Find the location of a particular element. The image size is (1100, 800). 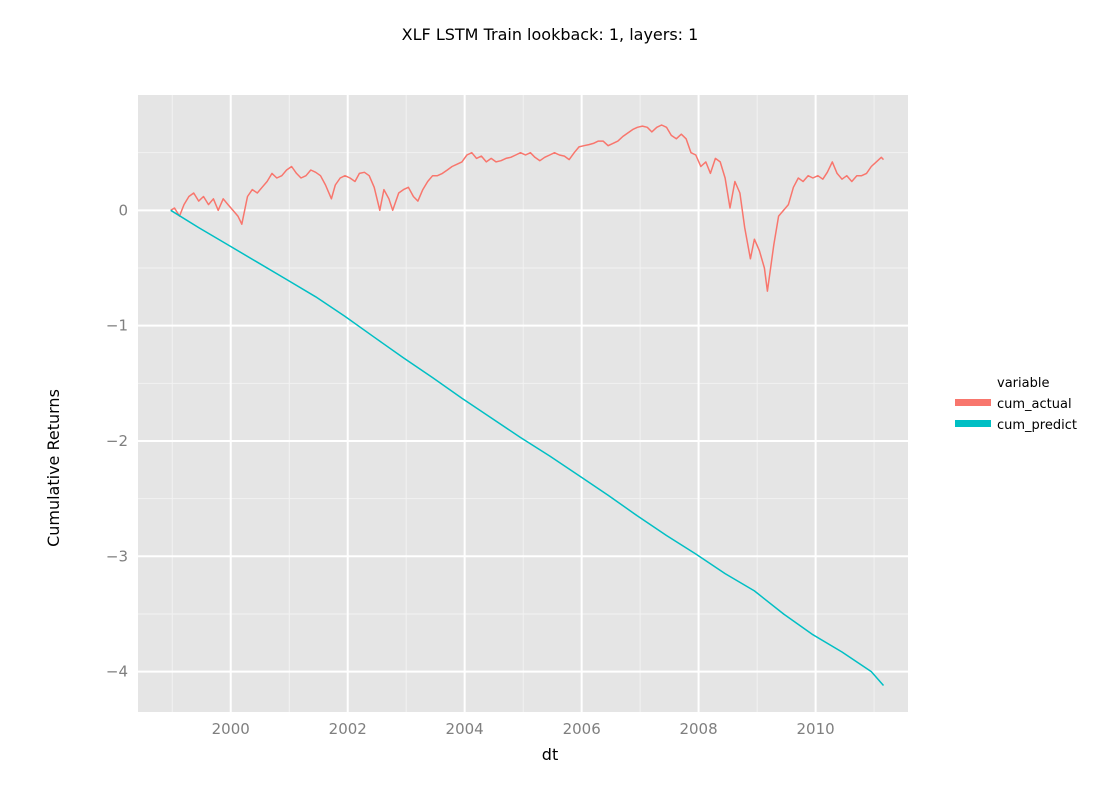

y-tick-label: −1 is located at coordinates (117, 326).